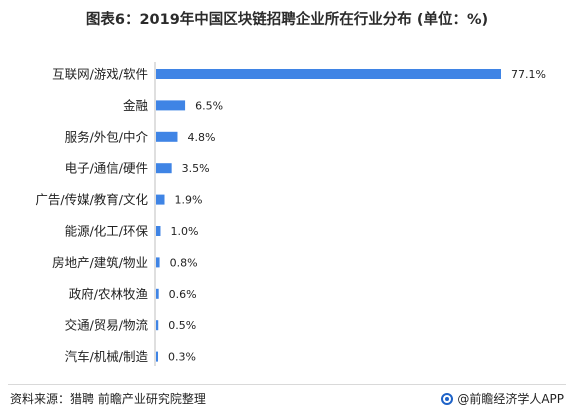 Image resolution: width=574 pixels, height=418 pixels. I want to click on category-label: 交通/贸易/物流, so click(107, 325).